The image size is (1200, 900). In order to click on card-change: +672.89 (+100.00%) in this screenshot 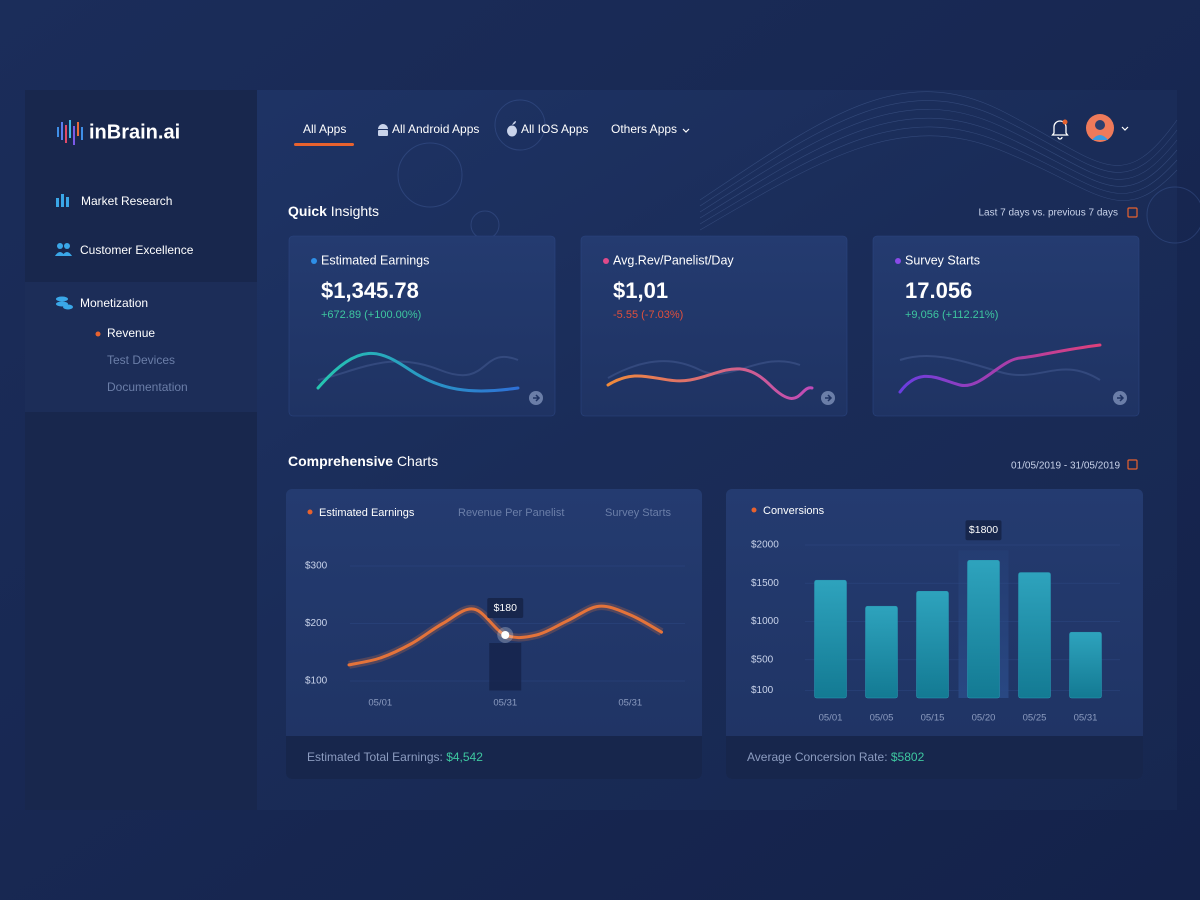, I will do `click(371, 315)`.